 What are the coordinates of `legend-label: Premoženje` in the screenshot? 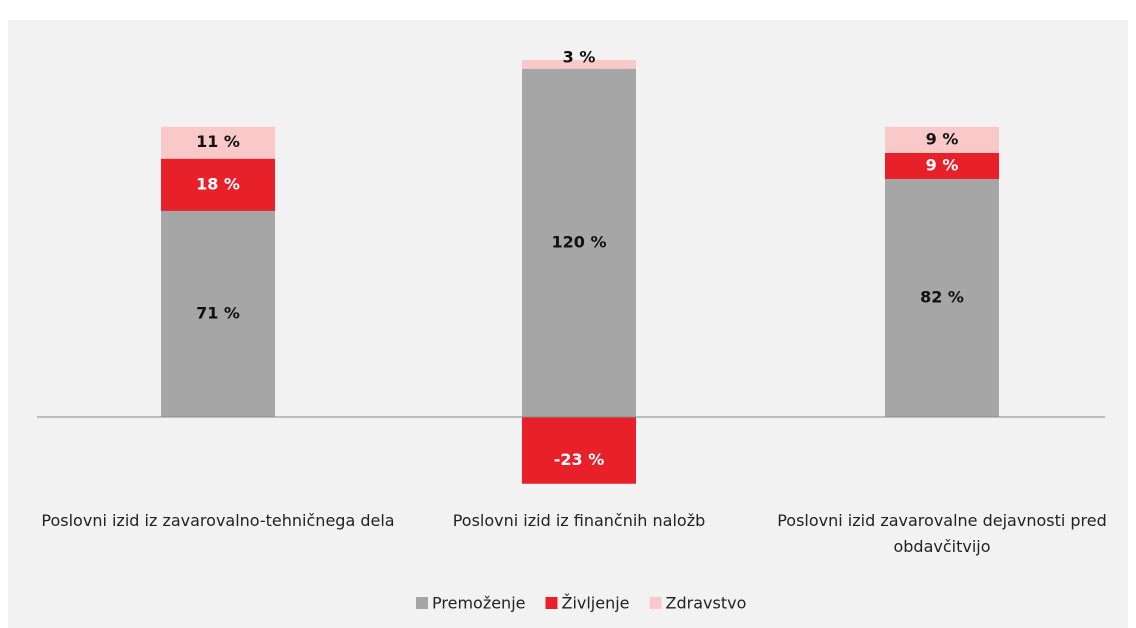 It's located at (478, 603).